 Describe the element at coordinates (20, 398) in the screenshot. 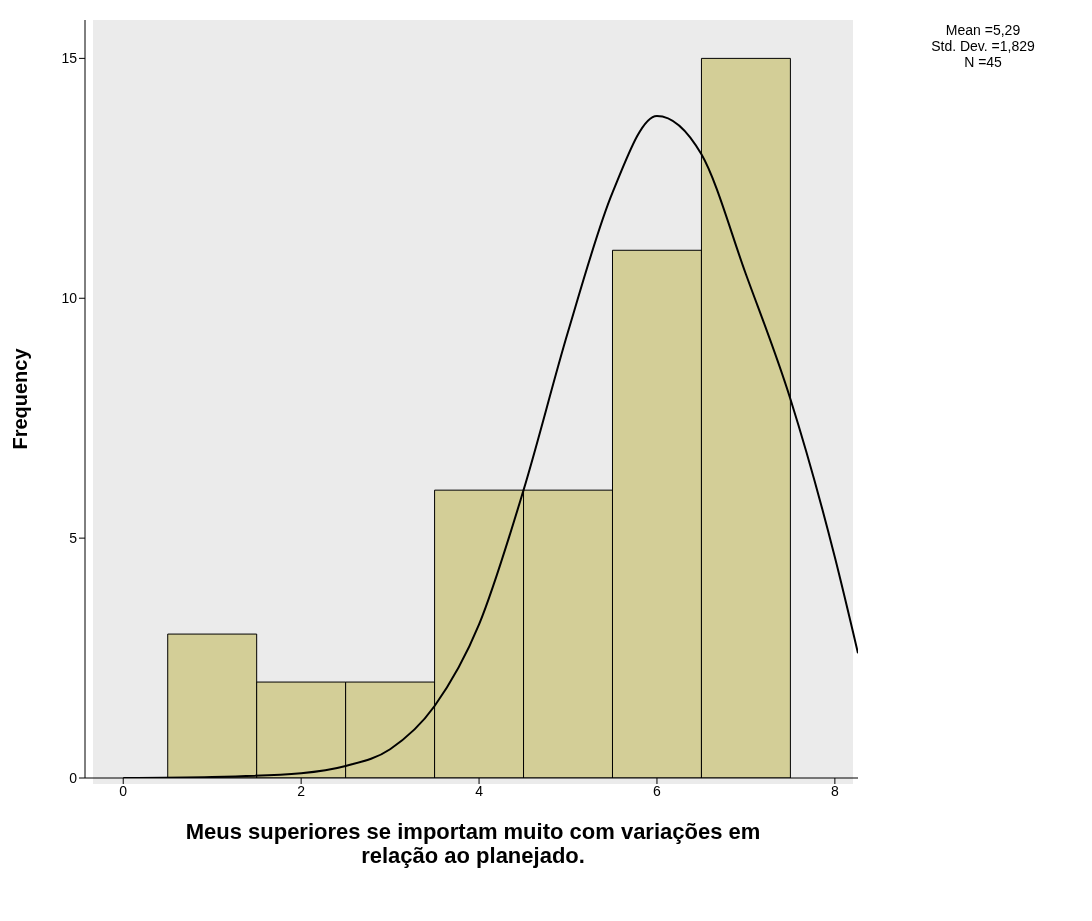

I see `y-axis-title: Frequency` at that location.